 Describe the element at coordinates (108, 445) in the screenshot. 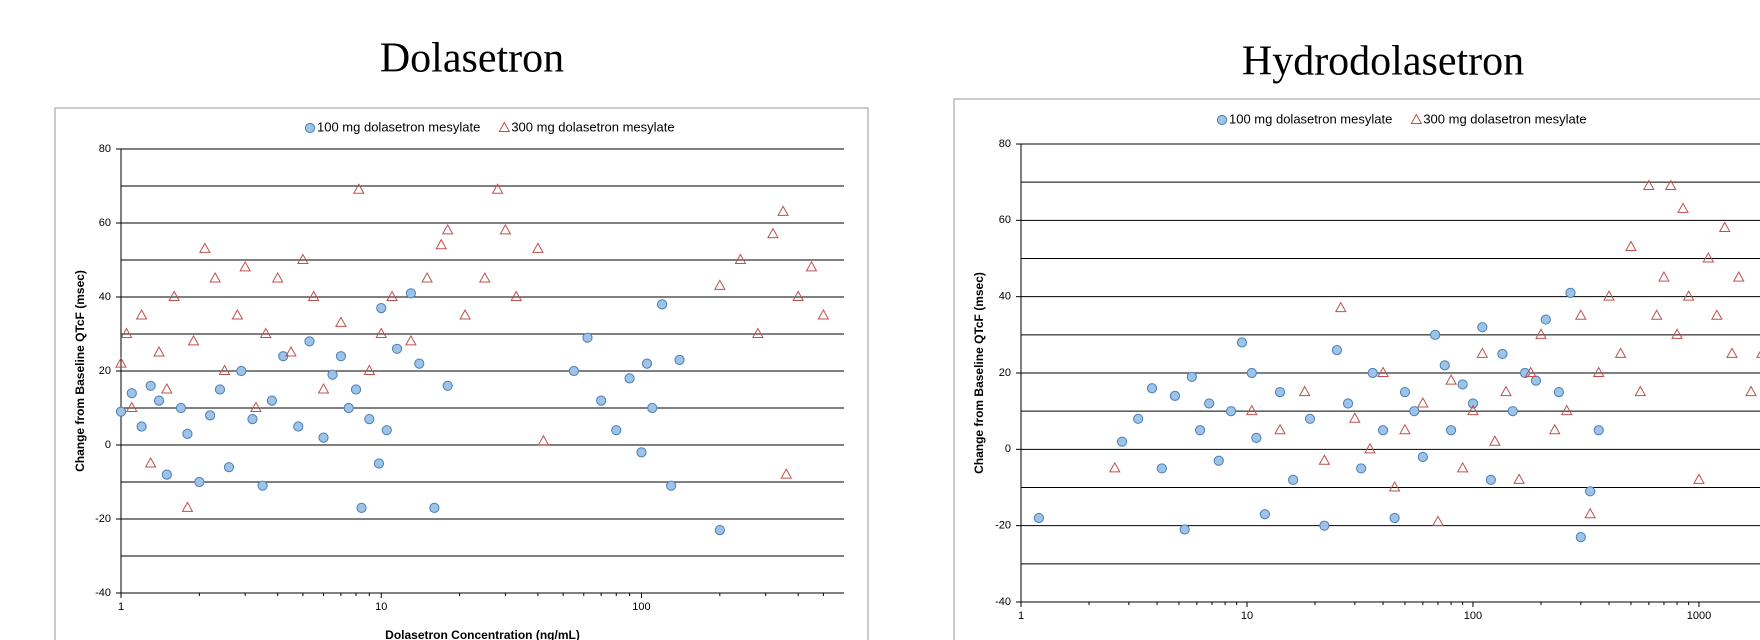

I see `y-tick-label: 0` at that location.